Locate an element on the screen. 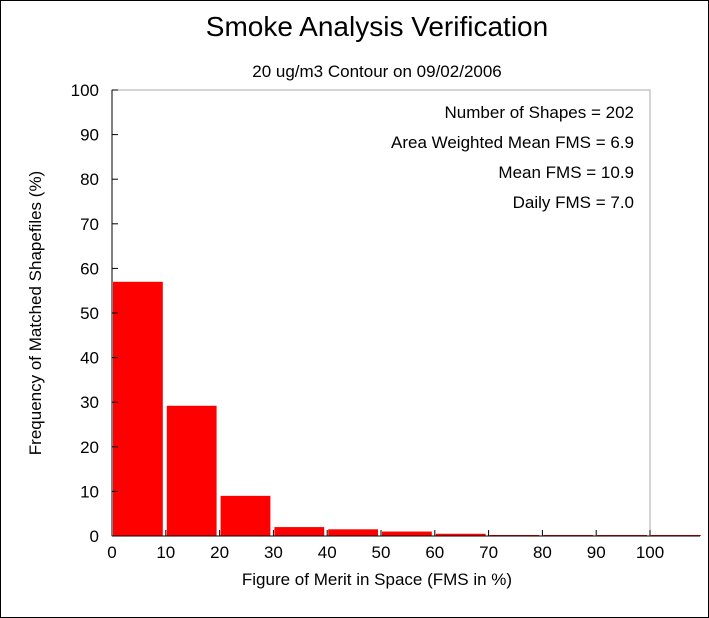  y-tick-label-10: 100 is located at coordinates (85, 90).